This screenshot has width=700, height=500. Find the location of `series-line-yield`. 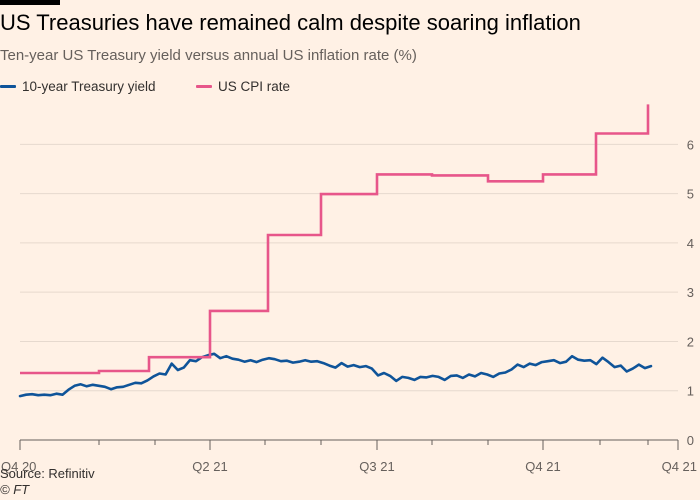

series-line-yield is located at coordinates (335, 375).